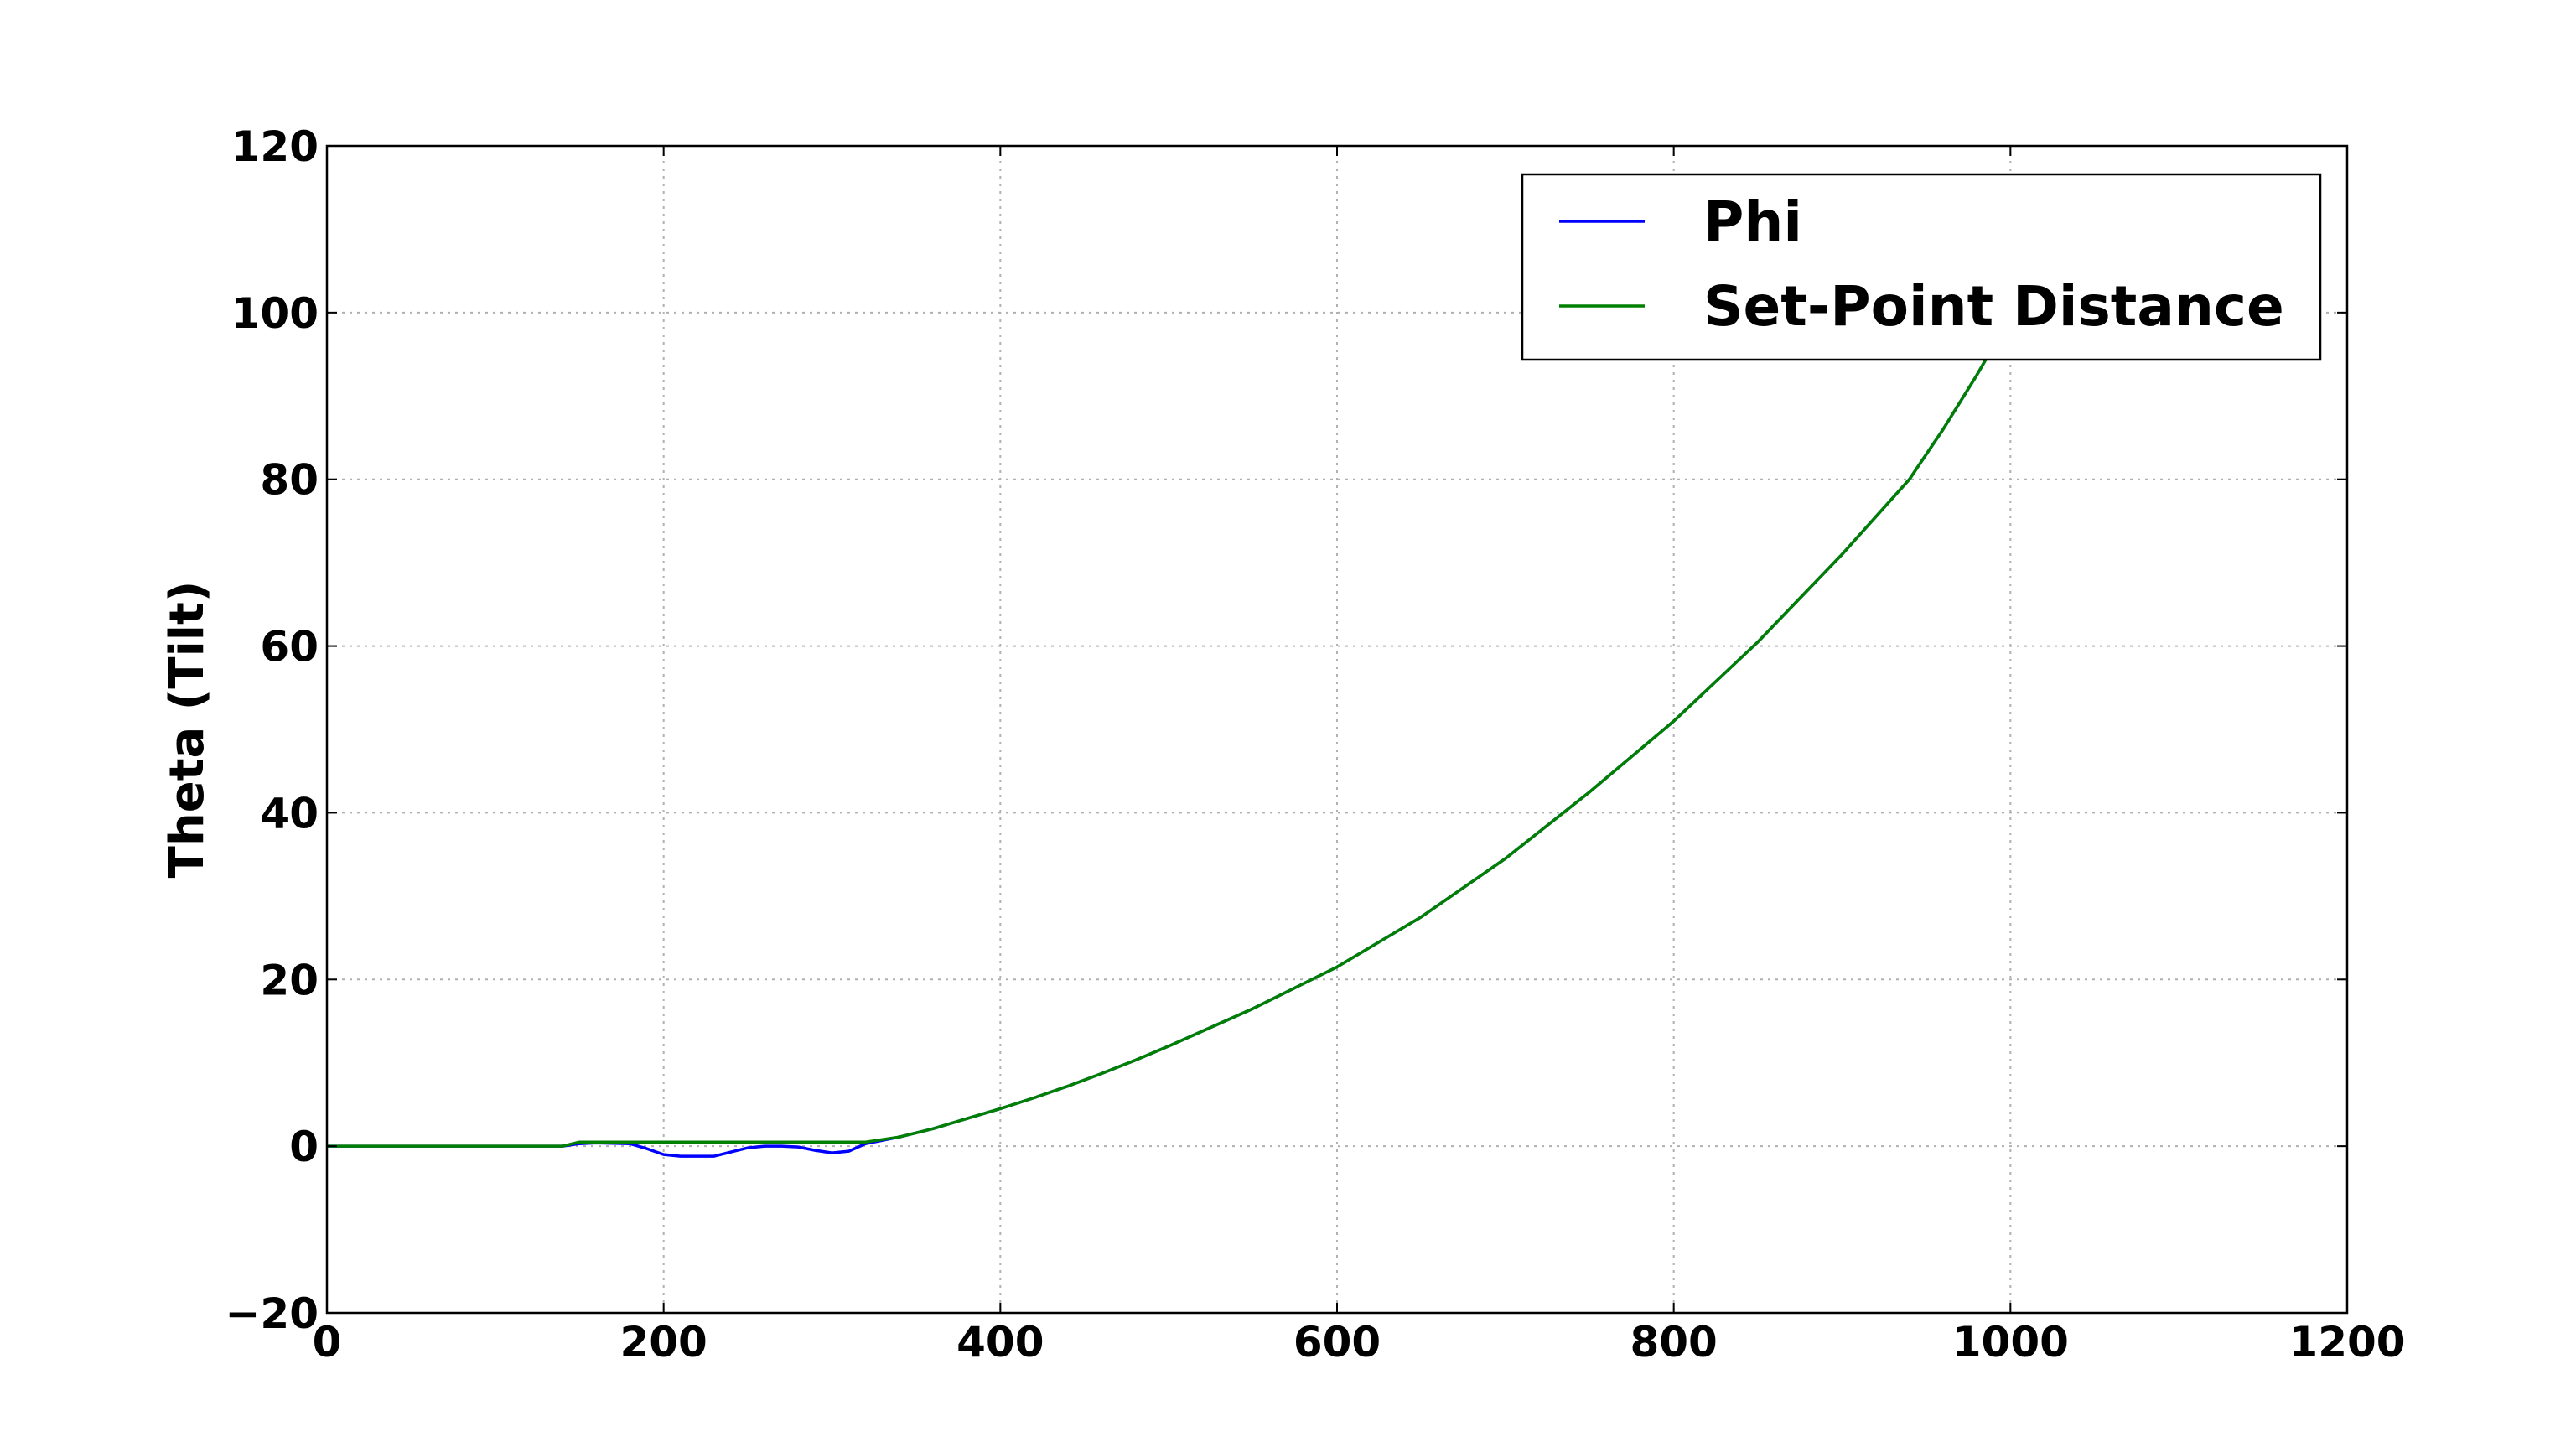  Describe the element at coordinates (272, 1313) in the screenshot. I see `y-tick-label: −20` at that location.